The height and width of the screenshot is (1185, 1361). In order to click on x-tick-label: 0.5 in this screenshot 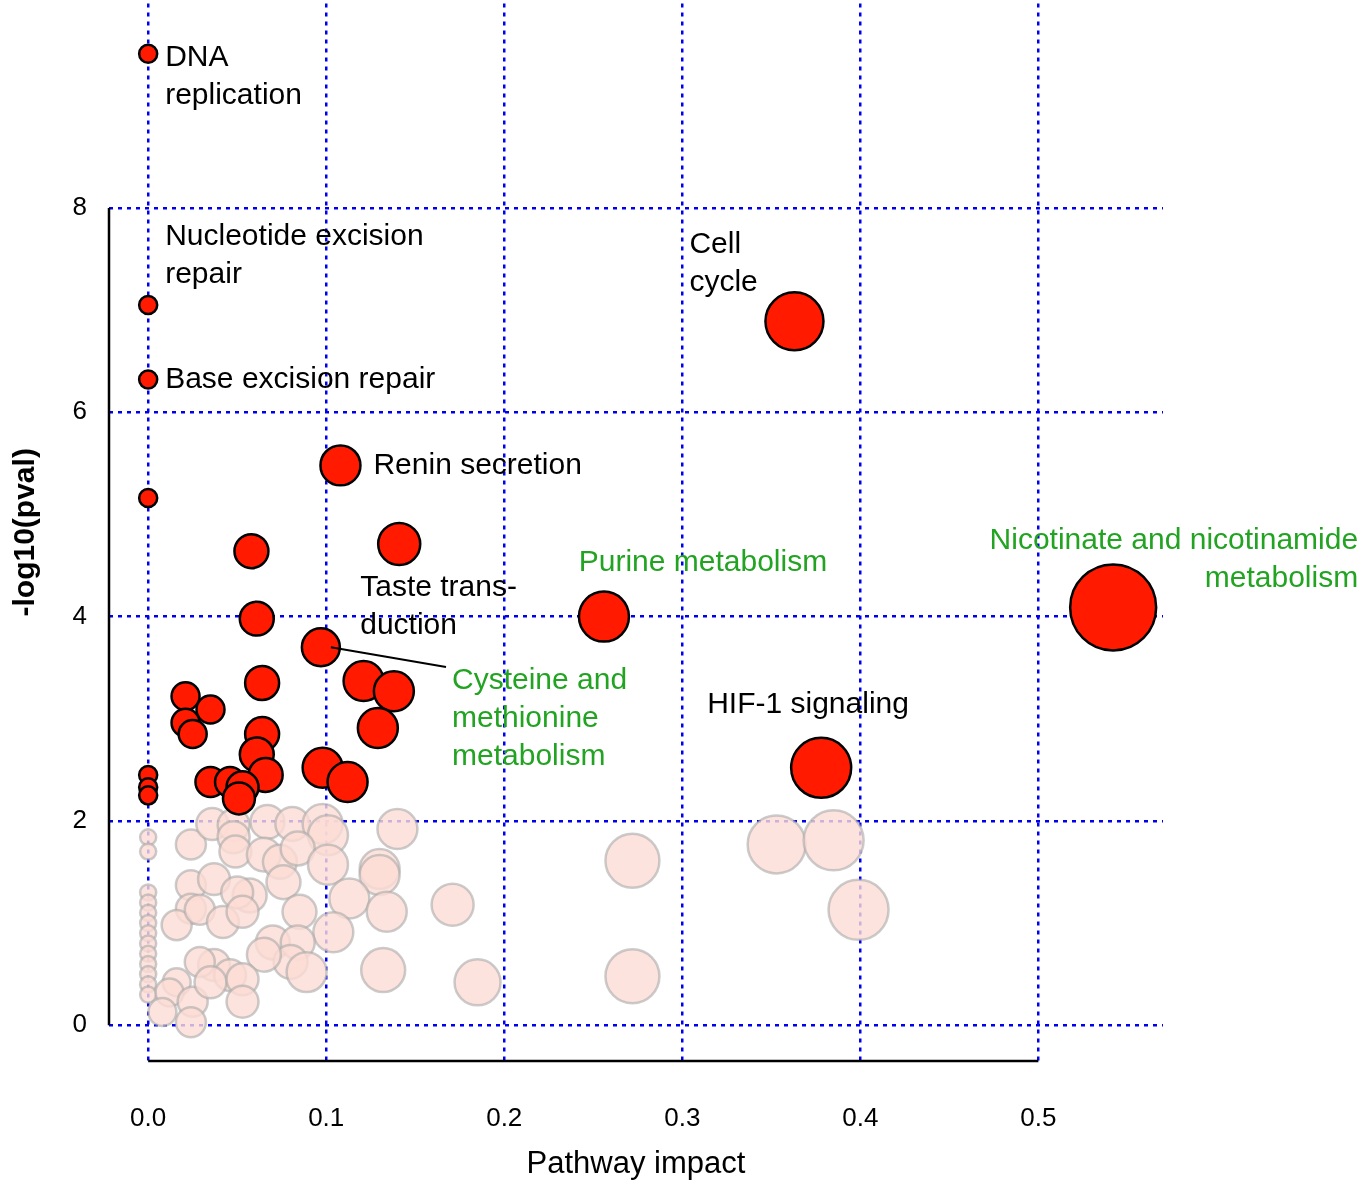, I will do `click(1038, 1116)`.